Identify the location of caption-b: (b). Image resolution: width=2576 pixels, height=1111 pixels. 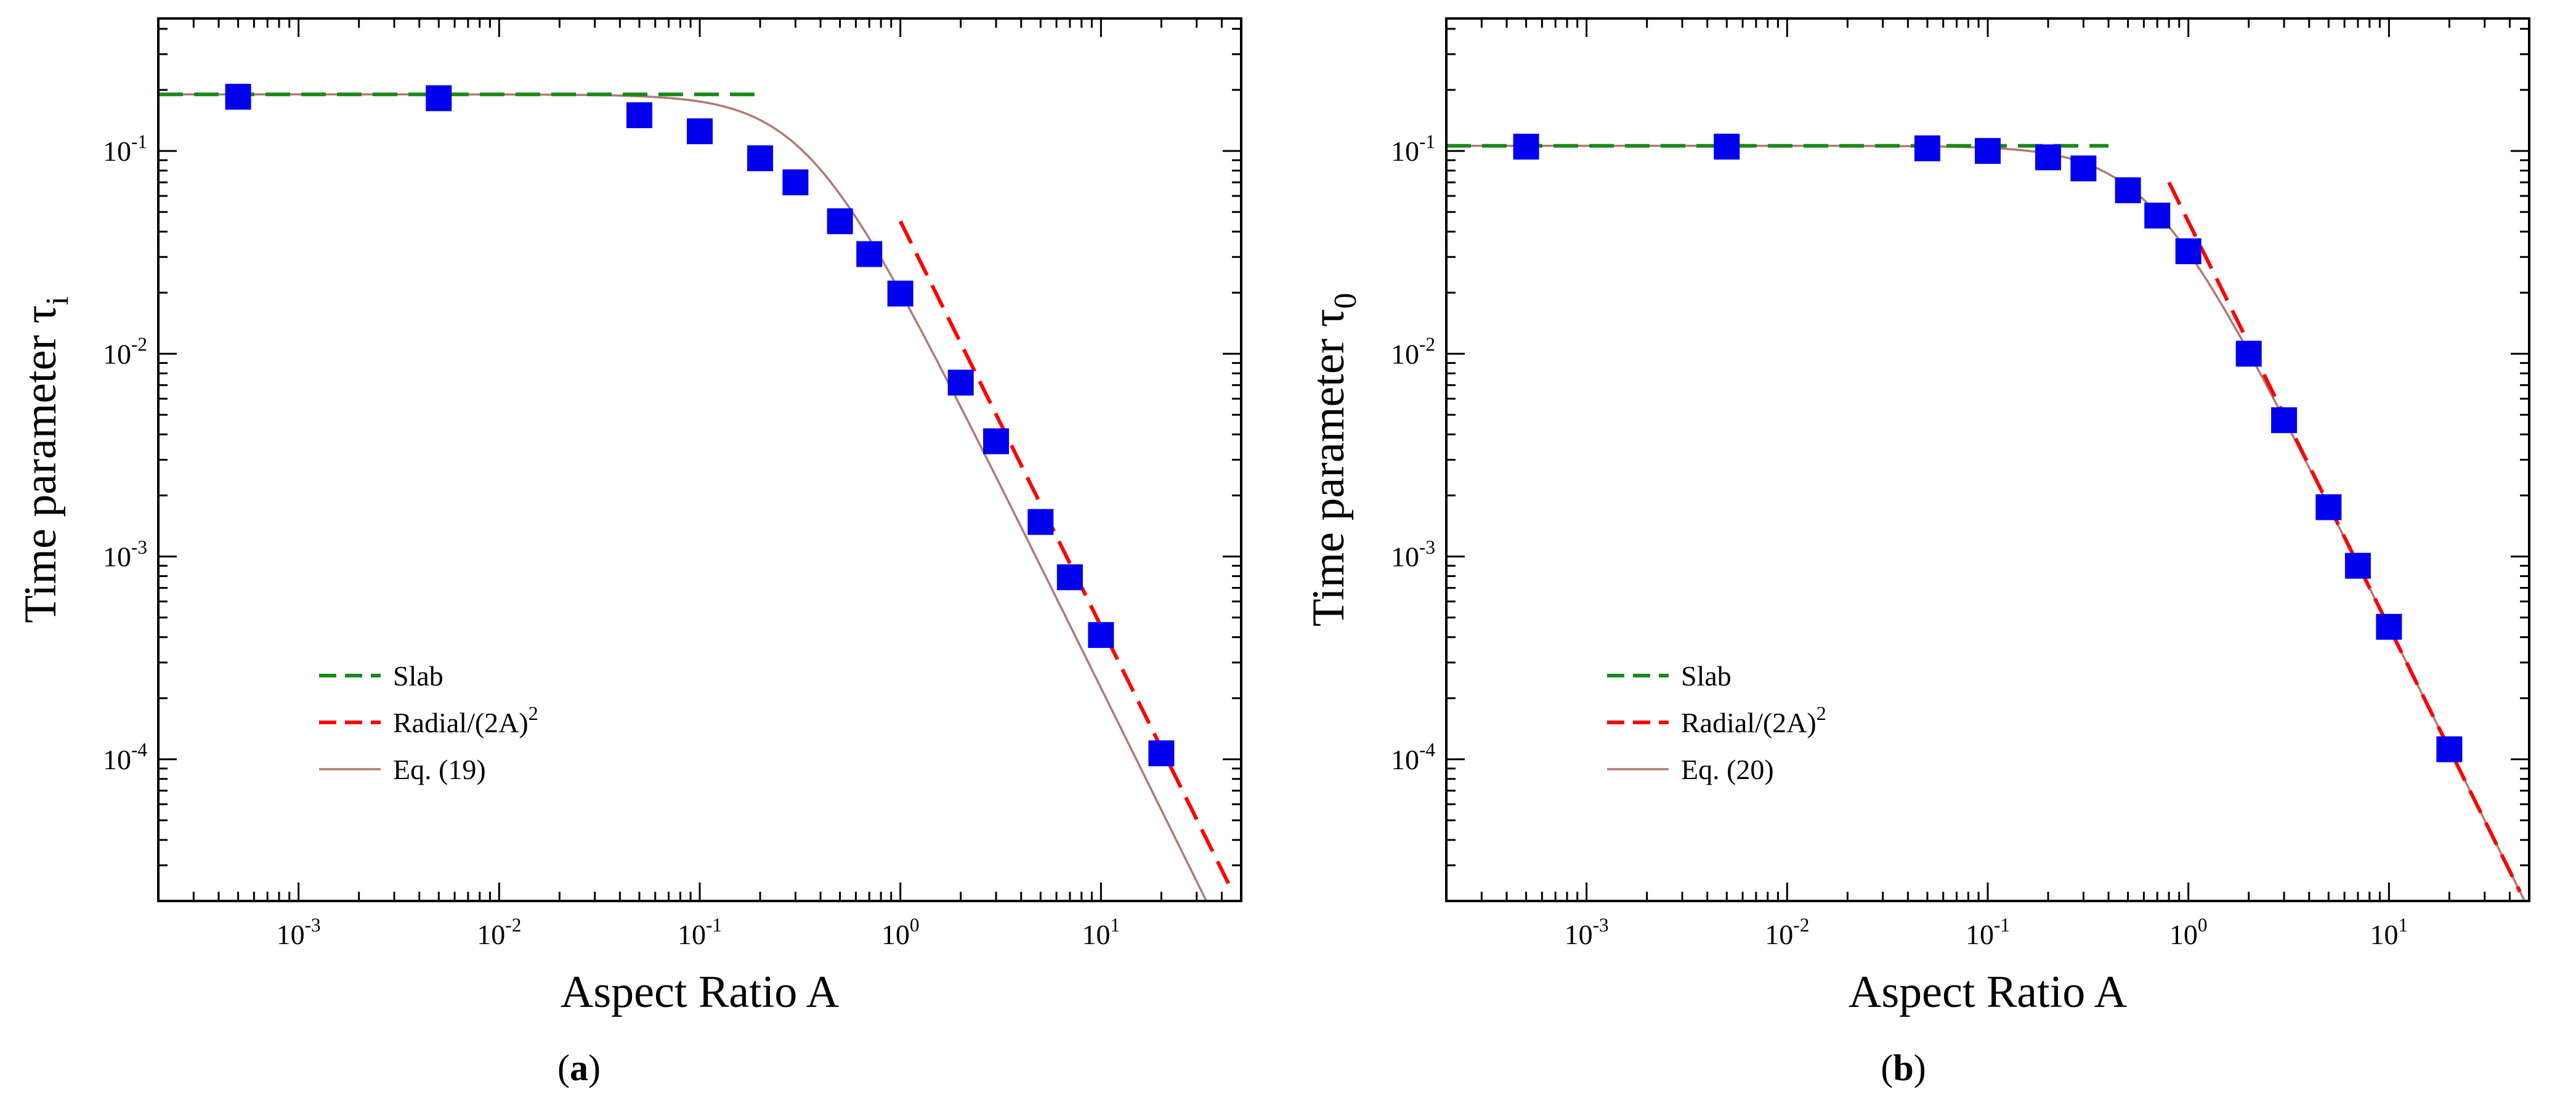
(1903, 1068).